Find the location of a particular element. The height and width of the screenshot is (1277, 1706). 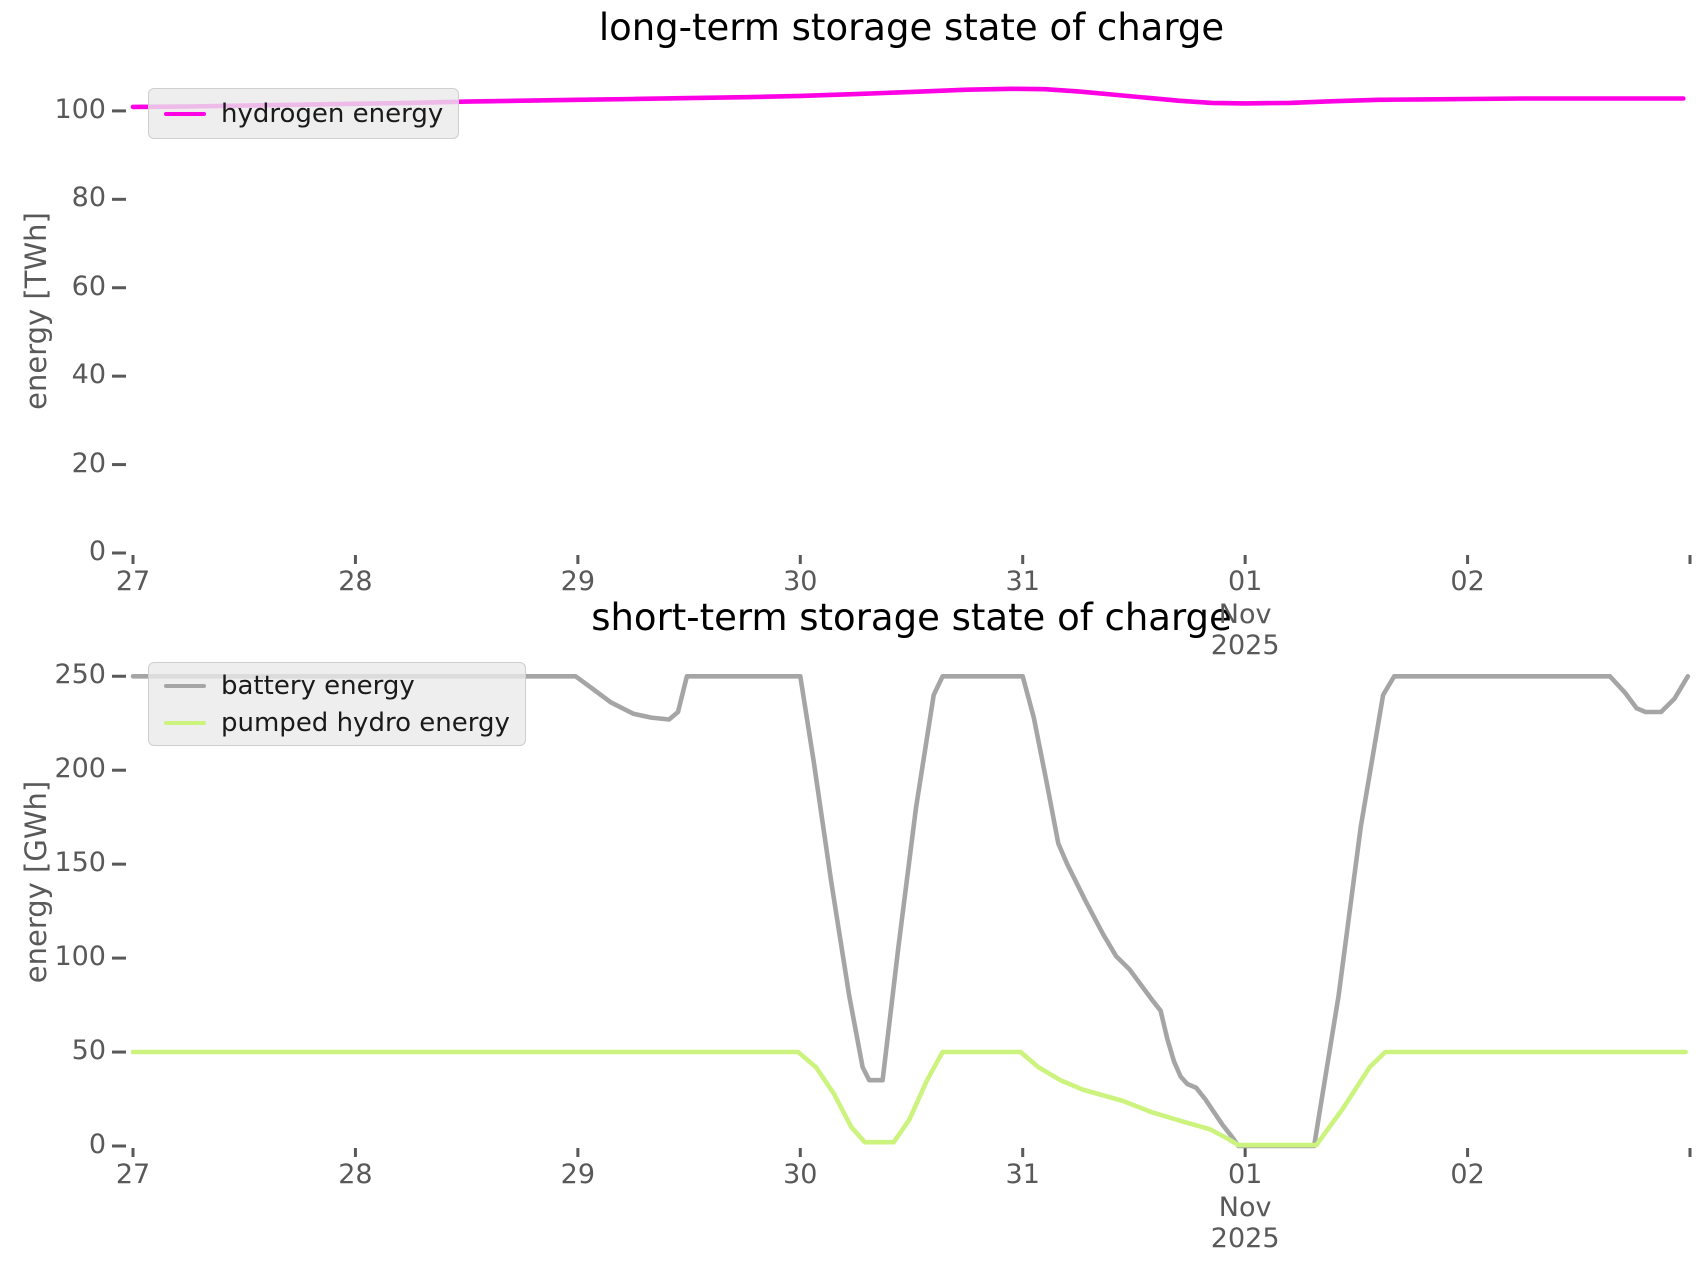

battery-line-swatch is located at coordinates (185, 685).